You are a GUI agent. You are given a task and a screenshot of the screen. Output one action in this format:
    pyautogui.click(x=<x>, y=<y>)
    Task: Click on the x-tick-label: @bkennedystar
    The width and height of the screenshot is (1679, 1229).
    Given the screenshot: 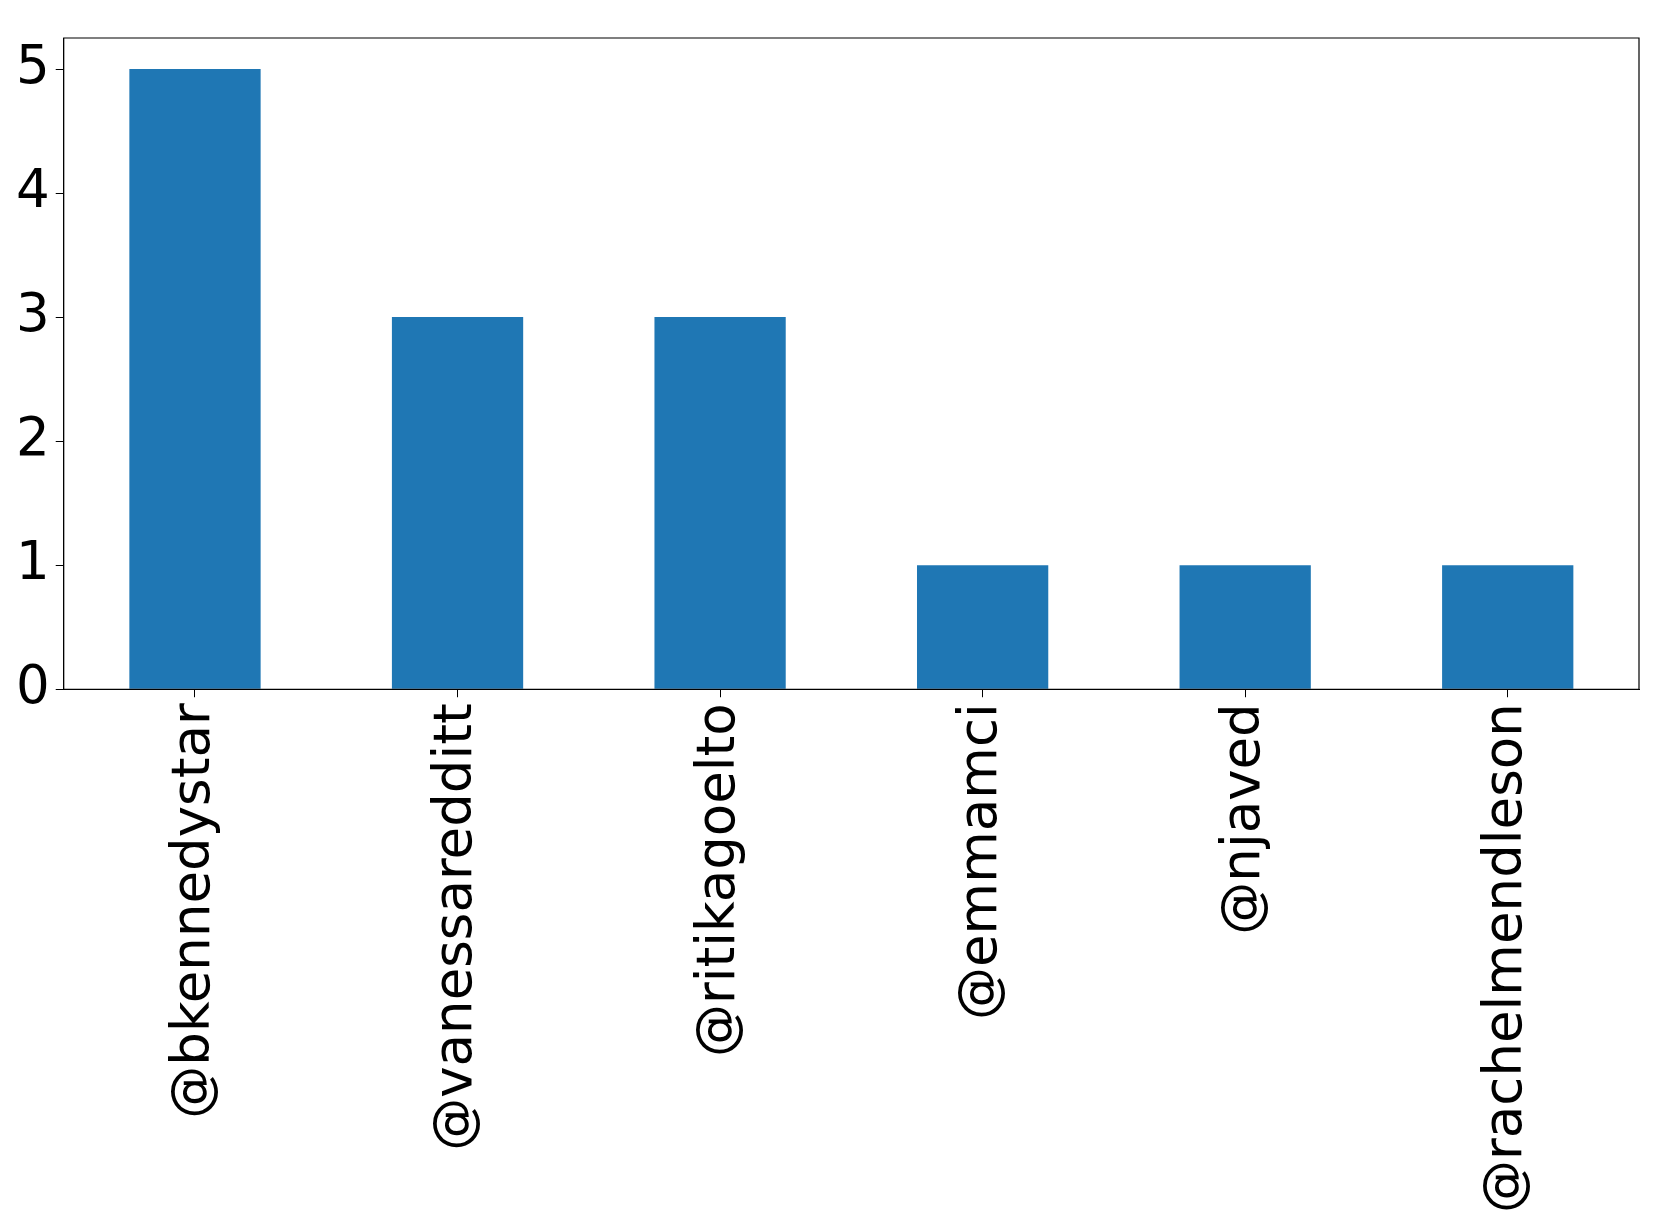 What is the action you would take?
    pyautogui.click(x=190, y=911)
    